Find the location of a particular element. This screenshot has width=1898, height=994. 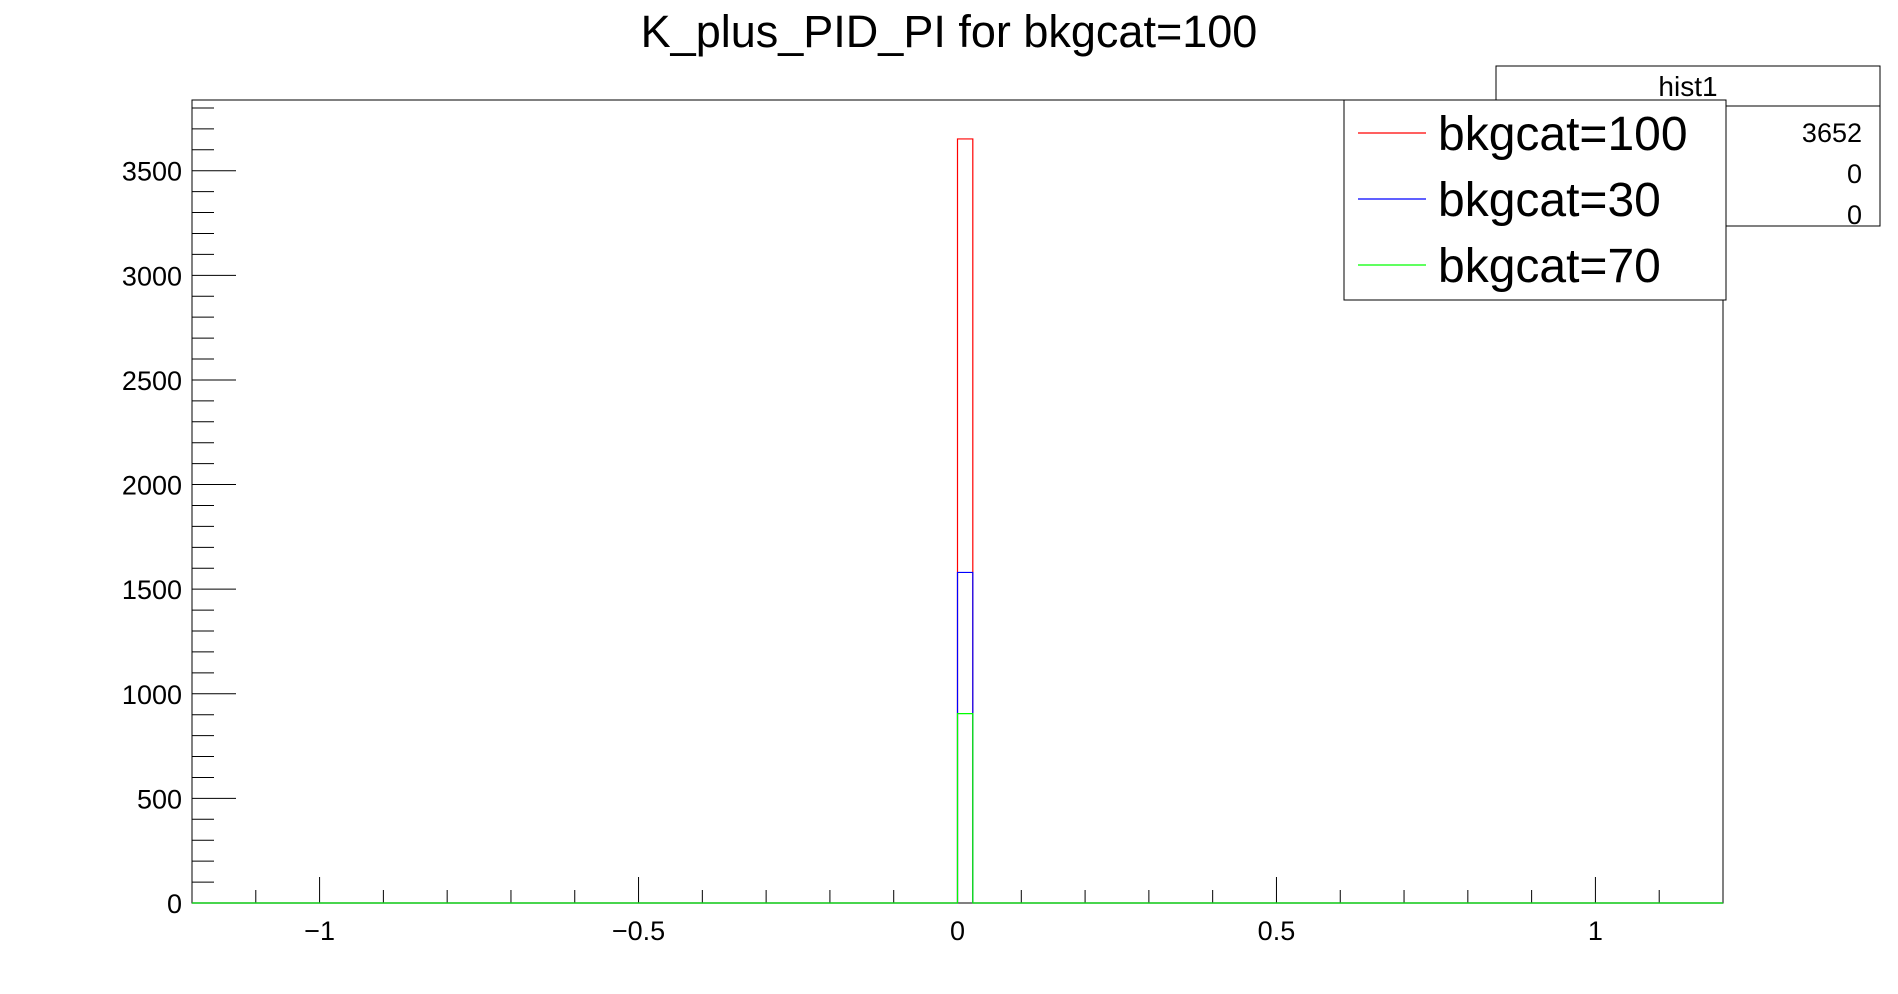

y-tick-label: 2500 is located at coordinates (152, 381).